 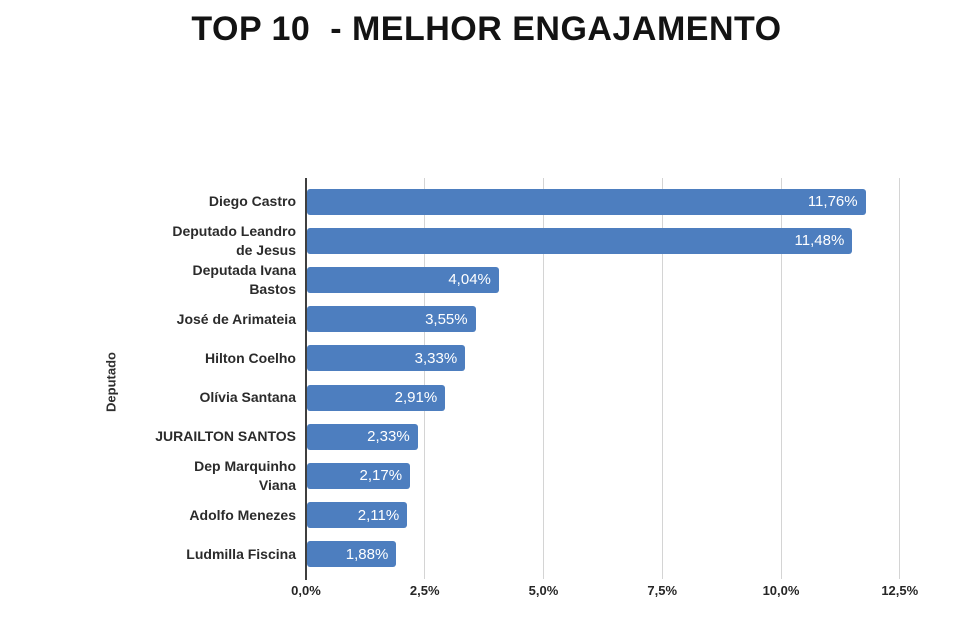 What do you see at coordinates (623, 475) in the screenshot?
I see `bar-row: 2,17%` at bounding box center [623, 475].